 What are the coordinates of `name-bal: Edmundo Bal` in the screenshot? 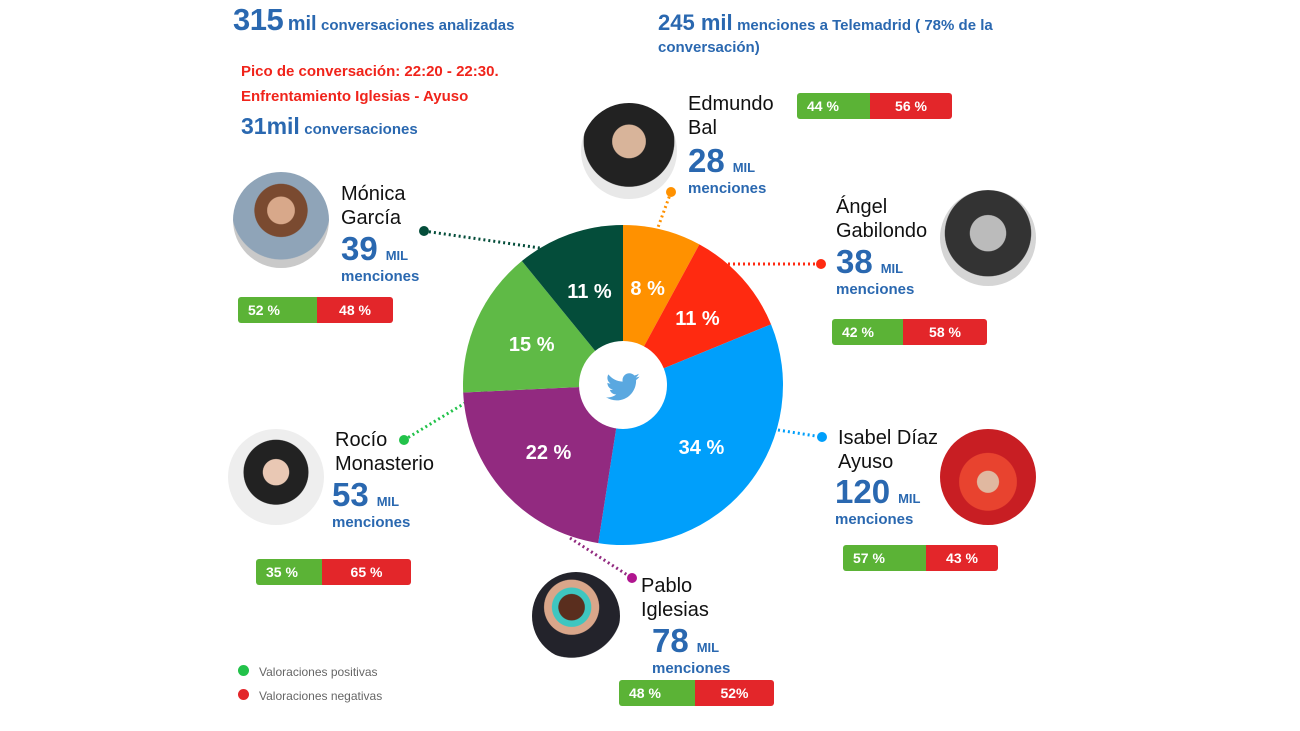 It's located at (731, 116).